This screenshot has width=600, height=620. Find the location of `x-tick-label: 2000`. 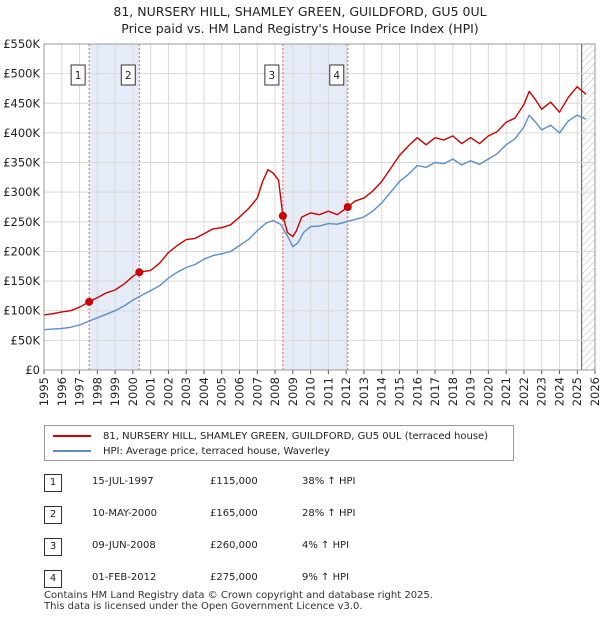

x-tick-label: 2000 is located at coordinates (133, 391).